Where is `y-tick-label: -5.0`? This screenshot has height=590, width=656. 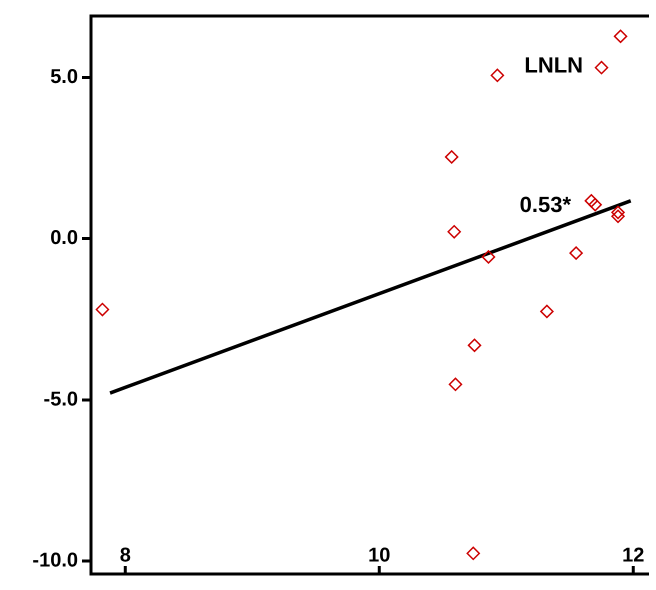 y-tick-label: -5.0 is located at coordinates (61, 399).